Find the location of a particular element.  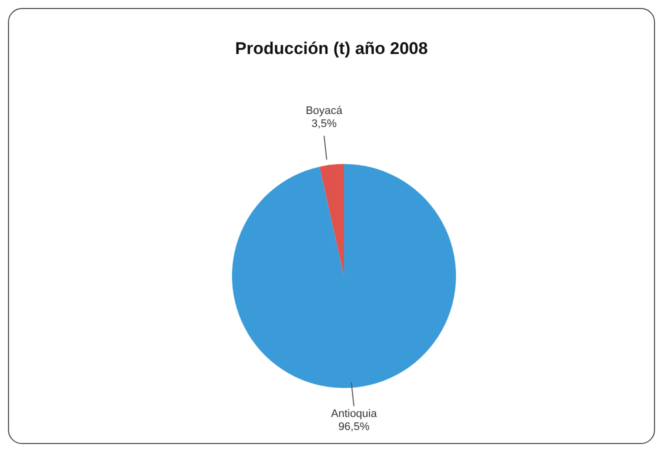

data-label: 96,5% is located at coordinates (354, 427).